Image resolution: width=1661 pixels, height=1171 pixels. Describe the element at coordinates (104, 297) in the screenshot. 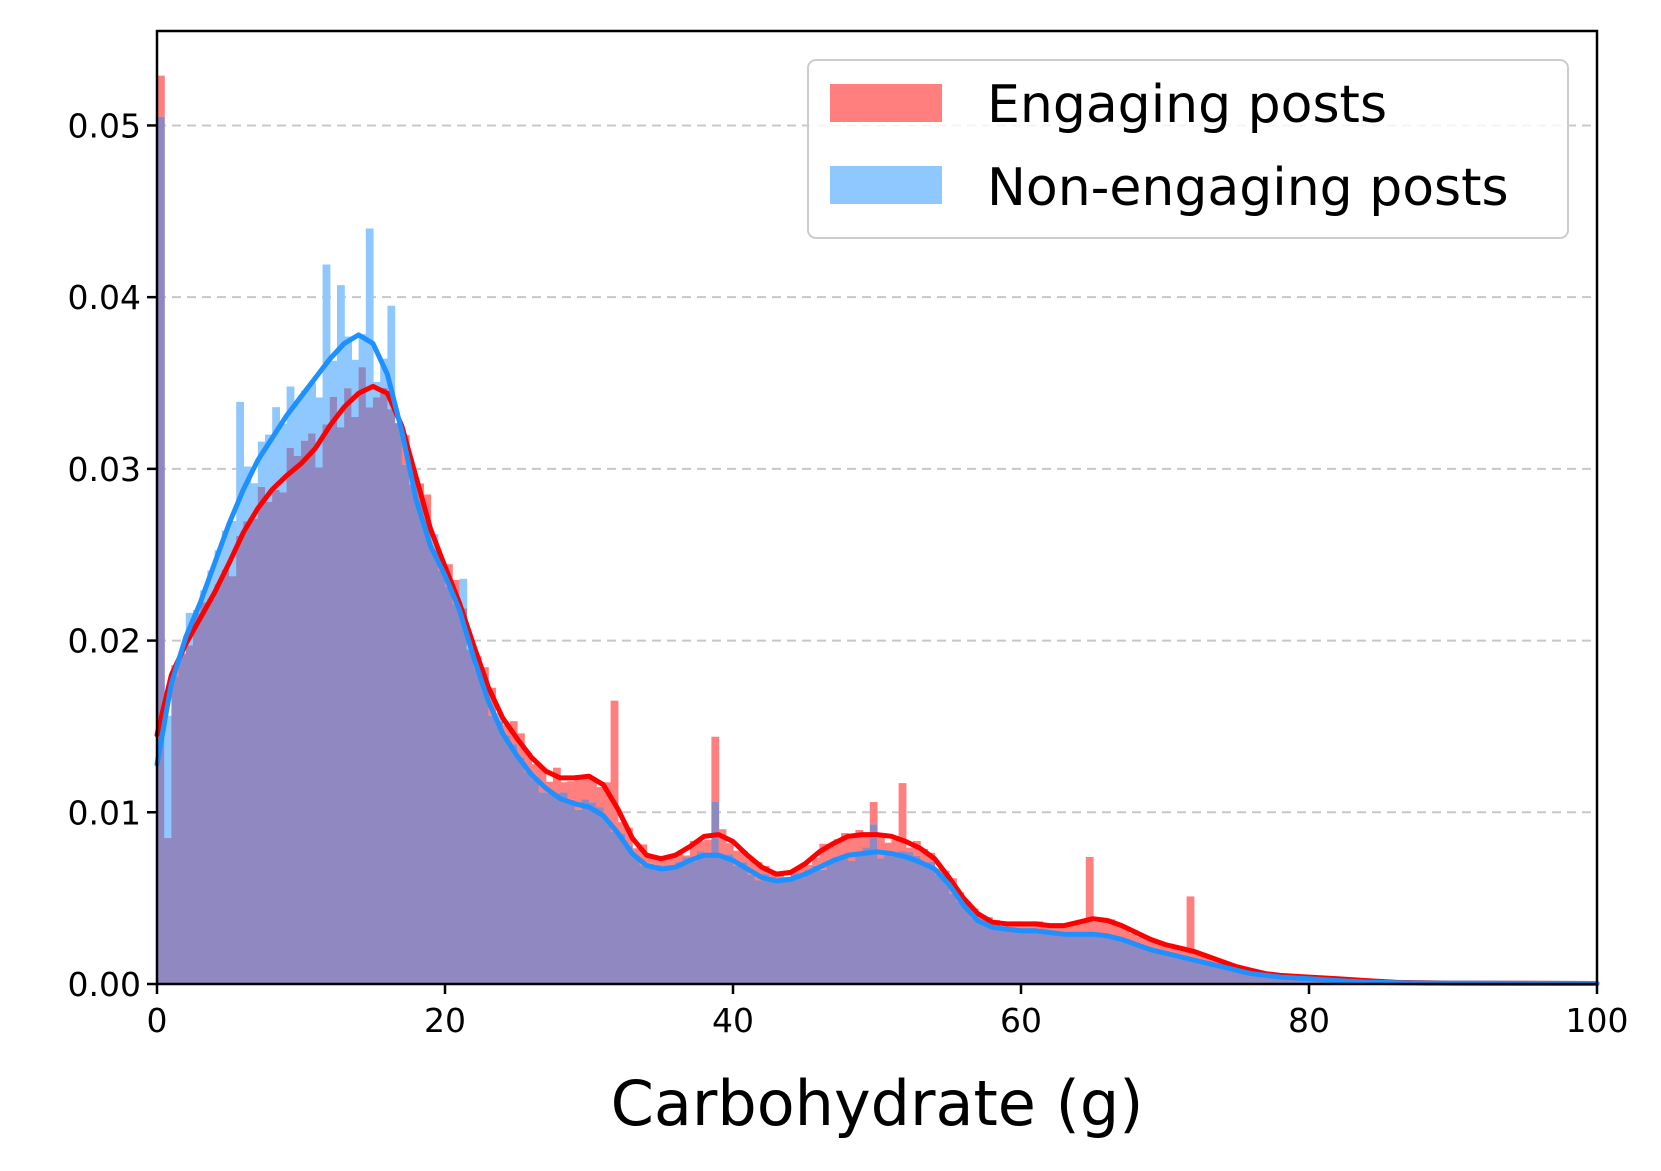

I see `y-tick-label: 0.04` at that location.